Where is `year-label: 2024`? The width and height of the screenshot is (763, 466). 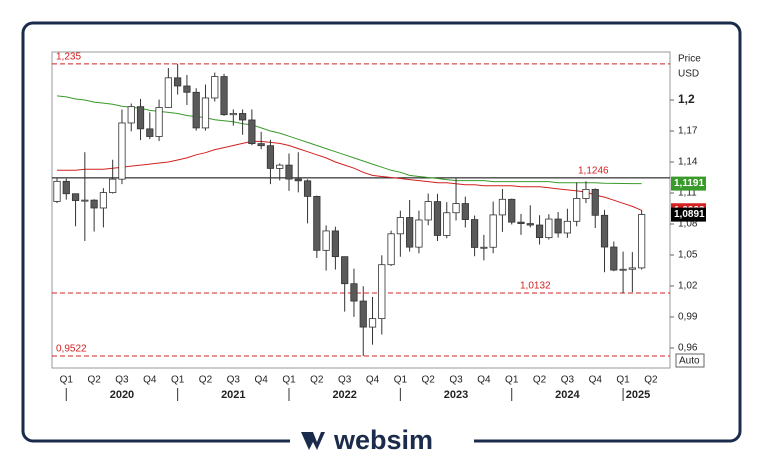 year-label: 2024 is located at coordinates (567, 395).